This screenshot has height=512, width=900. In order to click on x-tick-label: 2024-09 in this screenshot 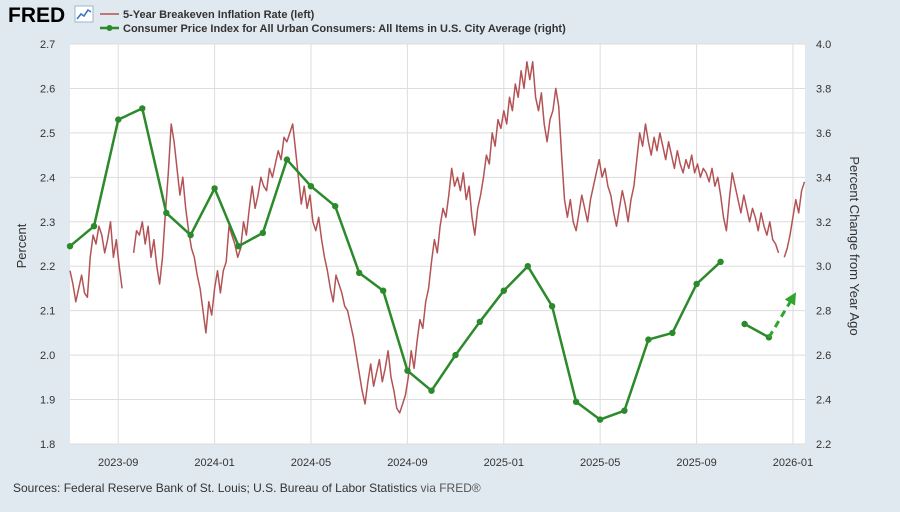, I will do `click(407, 463)`.